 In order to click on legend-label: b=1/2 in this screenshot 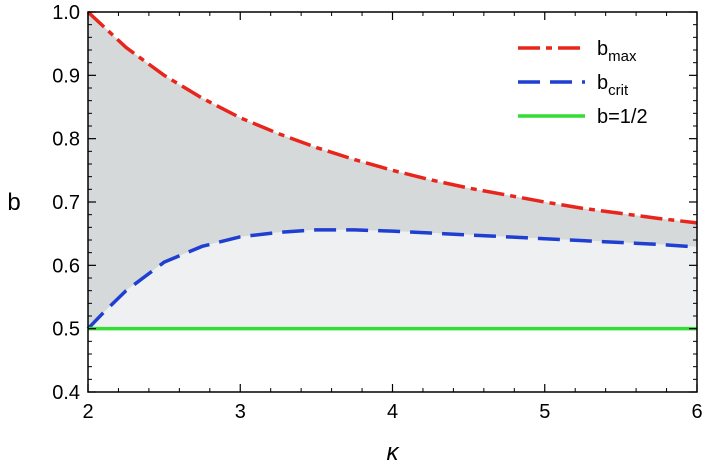, I will do `click(622, 117)`.